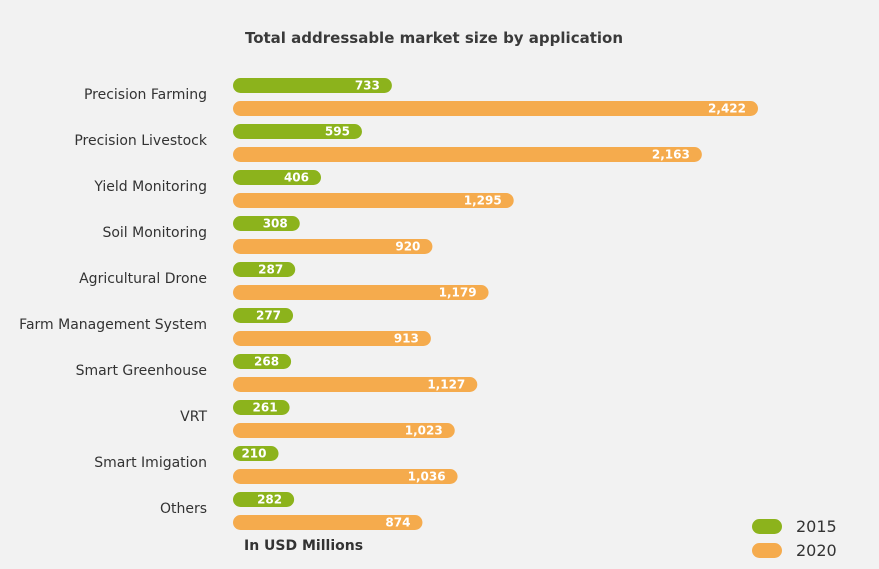 Image resolution: width=879 pixels, height=569 pixels. I want to click on legend-label-2020: 2020, so click(816, 550).